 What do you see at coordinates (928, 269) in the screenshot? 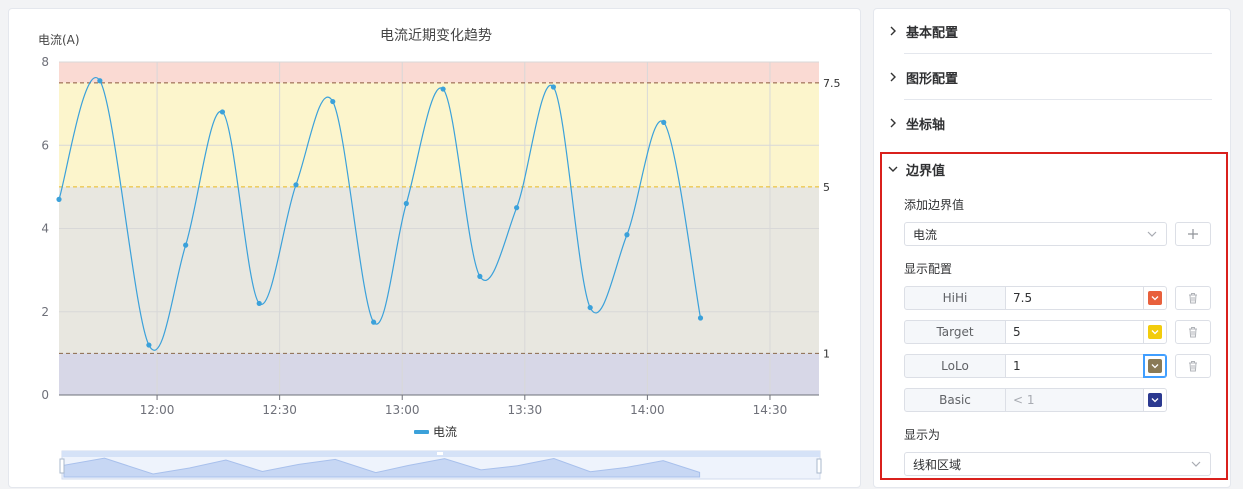
I see `display-config-label: 显示配置` at bounding box center [928, 269].